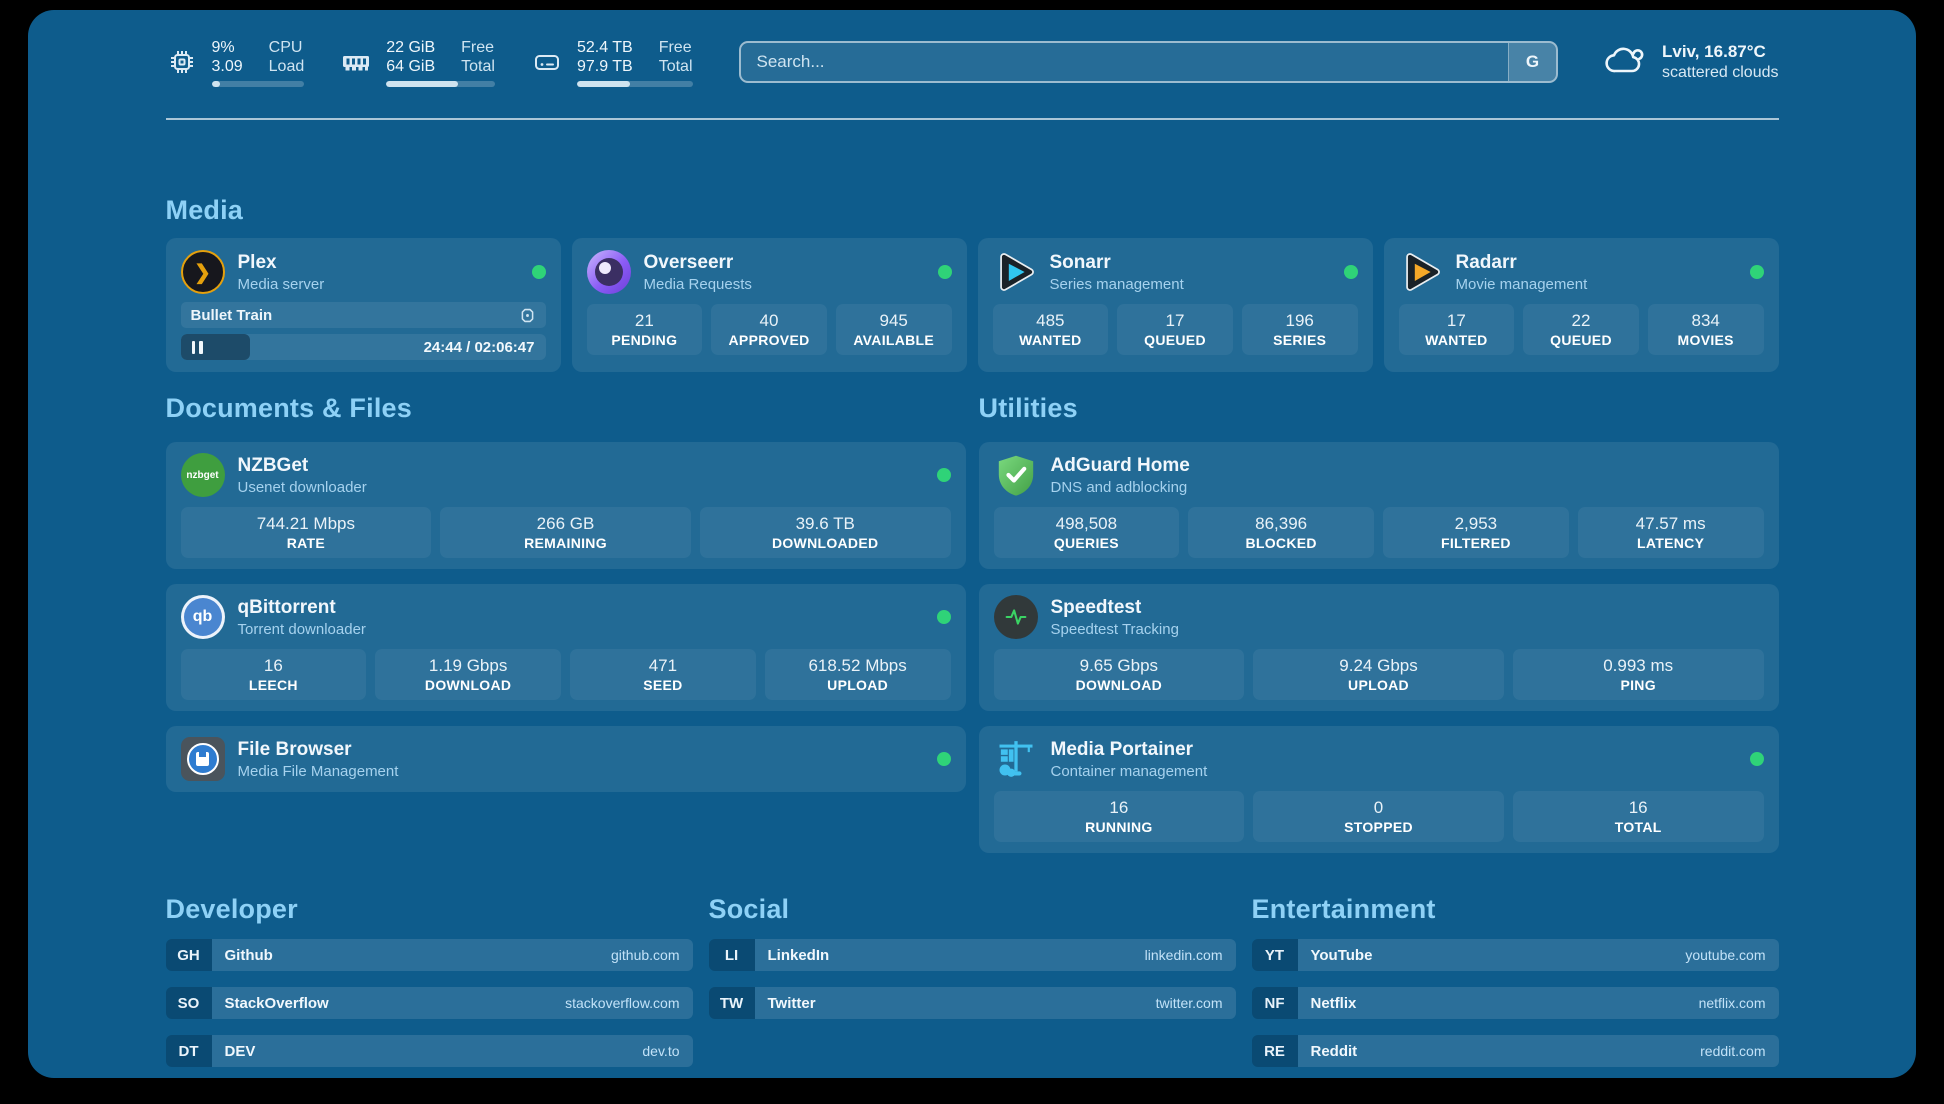 This screenshot has width=1944, height=1104. I want to click on stat-value: 16, so click(273, 665).